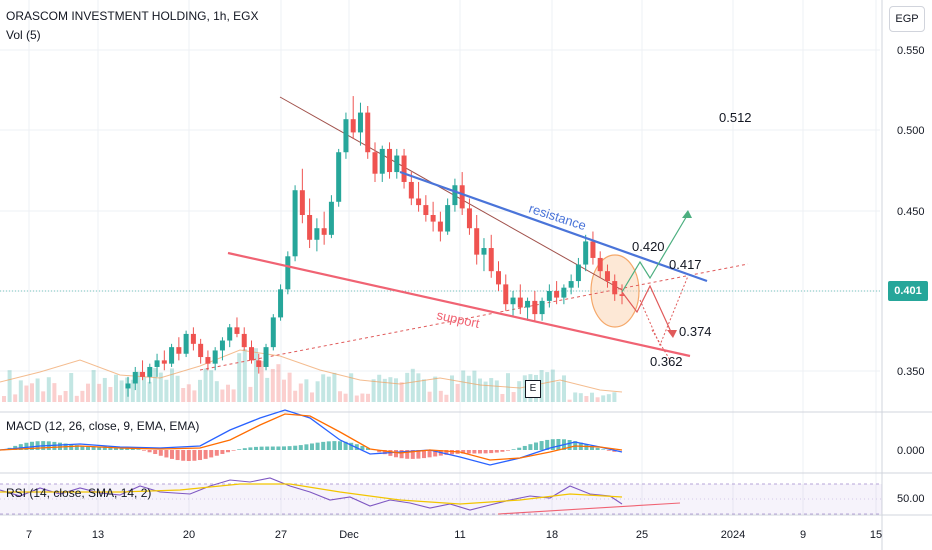  I want to click on currency-button: EGP, so click(907, 19).